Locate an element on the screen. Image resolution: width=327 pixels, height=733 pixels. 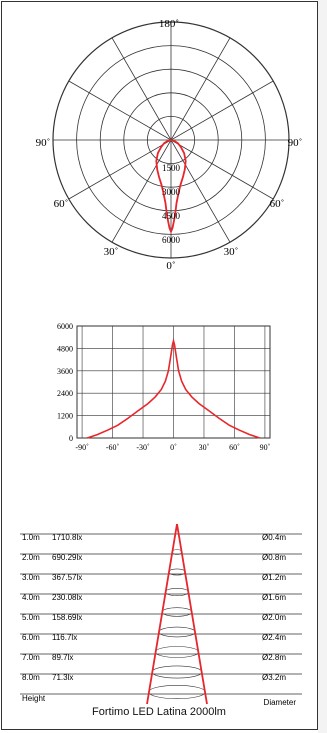
angle-label-90-right: 90˚ is located at coordinates (295, 143).